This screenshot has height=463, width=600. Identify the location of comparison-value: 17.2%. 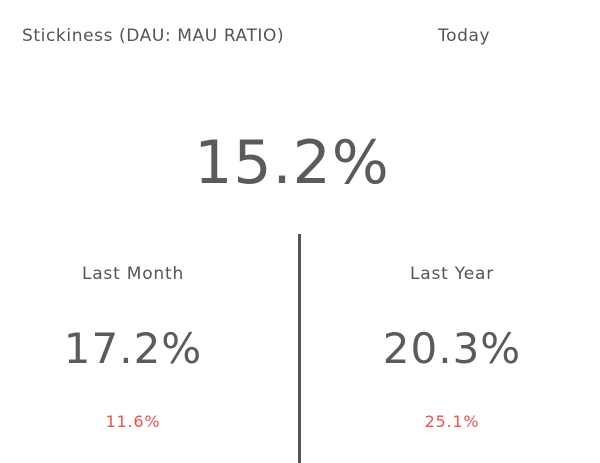
(133, 348).